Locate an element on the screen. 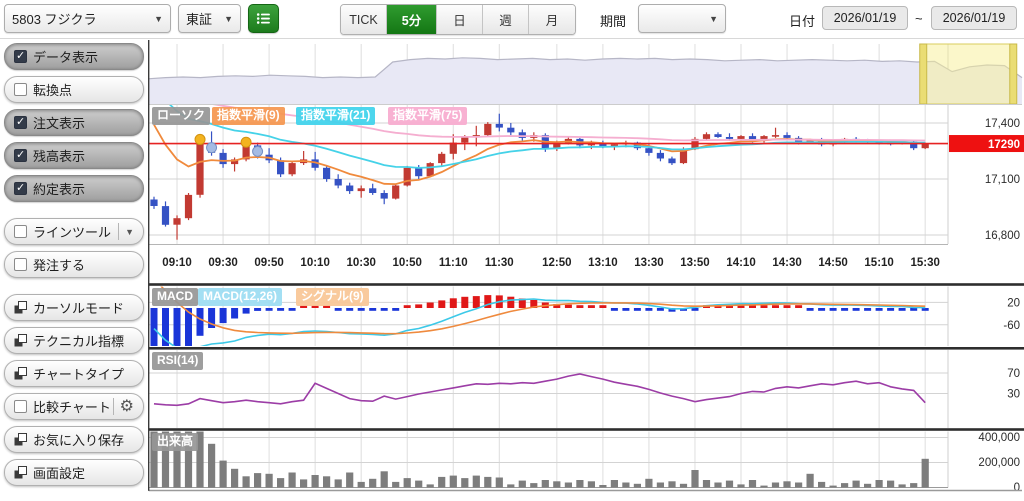 This screenshot has width=1024, height=501. svg-text: 17,100 is located at coordinates (1002, 180).